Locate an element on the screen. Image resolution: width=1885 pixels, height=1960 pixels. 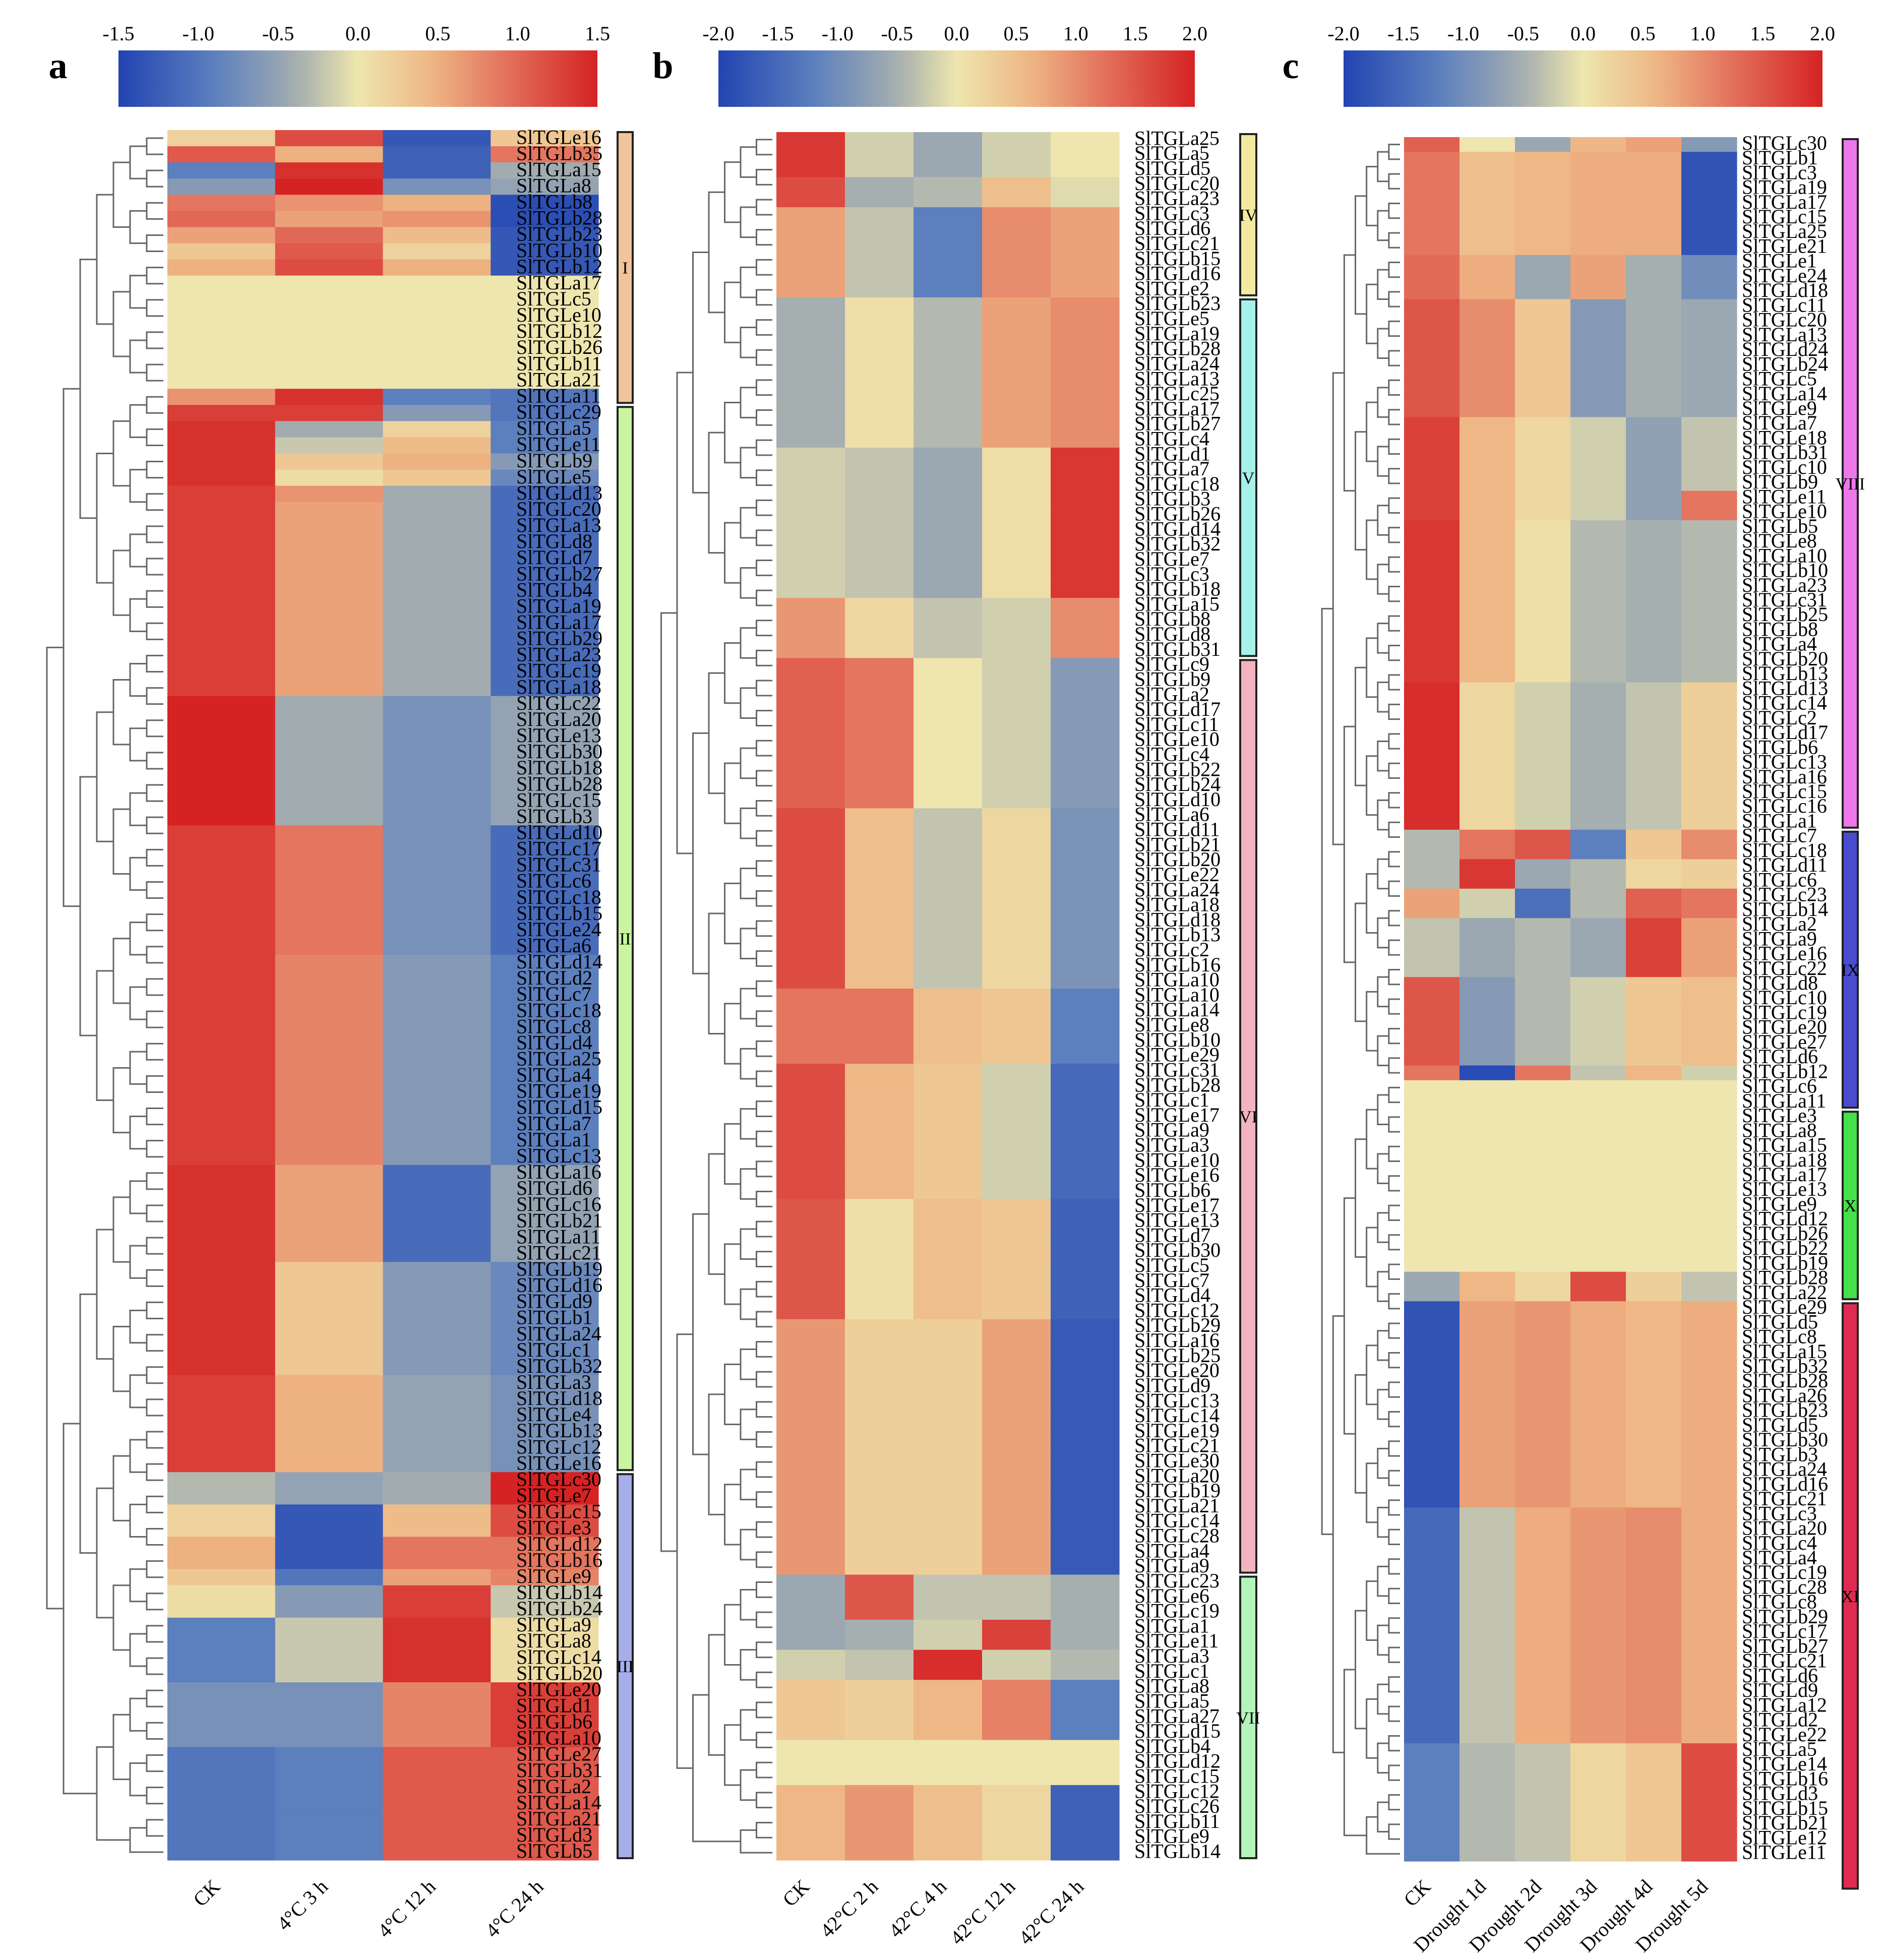
row-label: SlTGLb29 is located at coordinates (1178, 1325).